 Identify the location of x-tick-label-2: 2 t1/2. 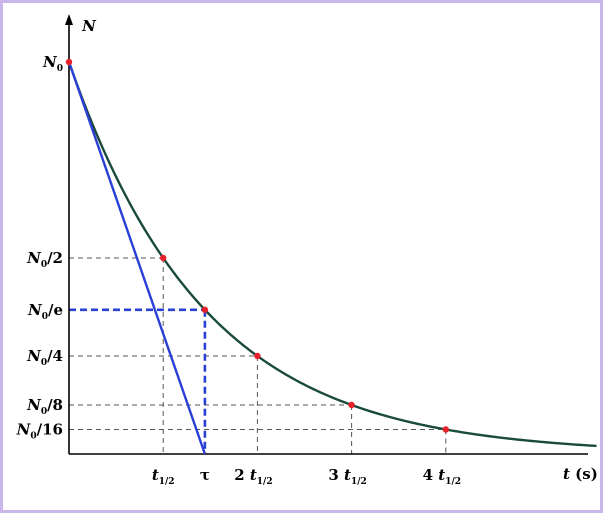
(253, 476).